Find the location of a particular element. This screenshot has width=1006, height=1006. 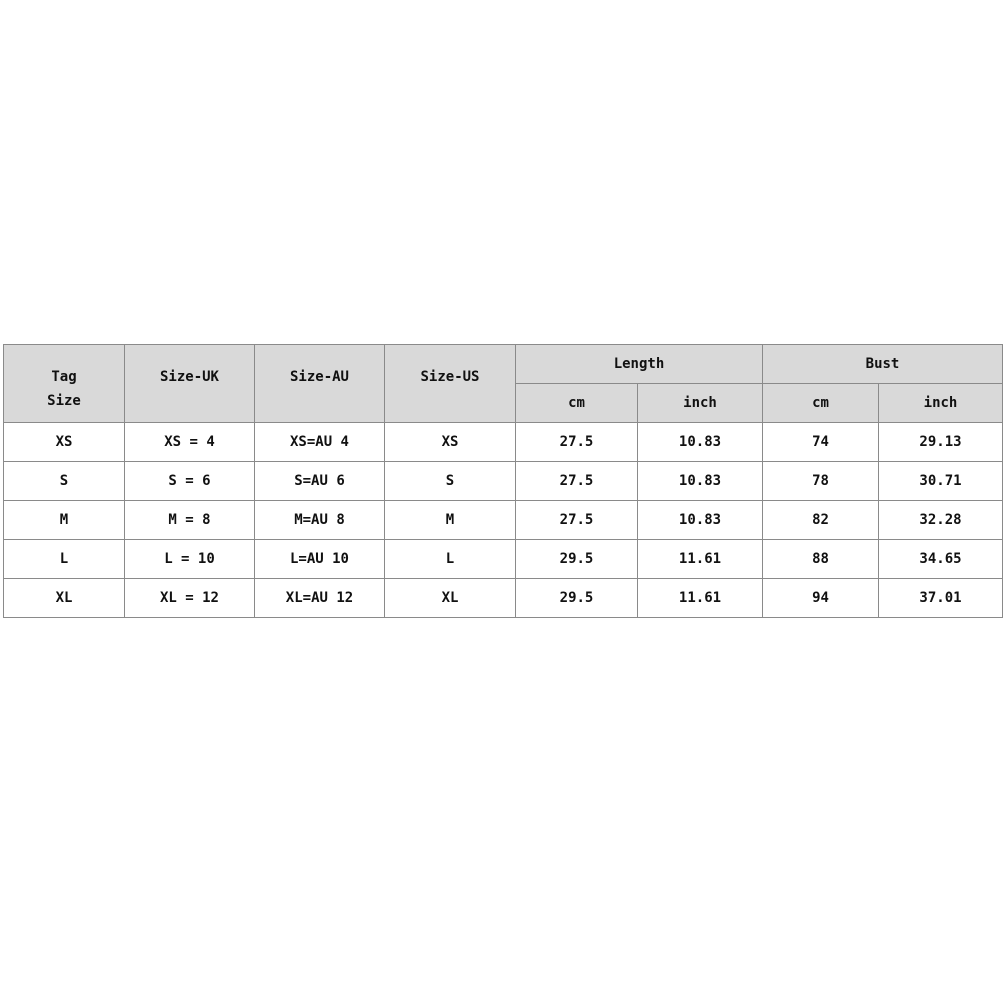

subheader-length-inch: inch is located at coordinates (700, 403).